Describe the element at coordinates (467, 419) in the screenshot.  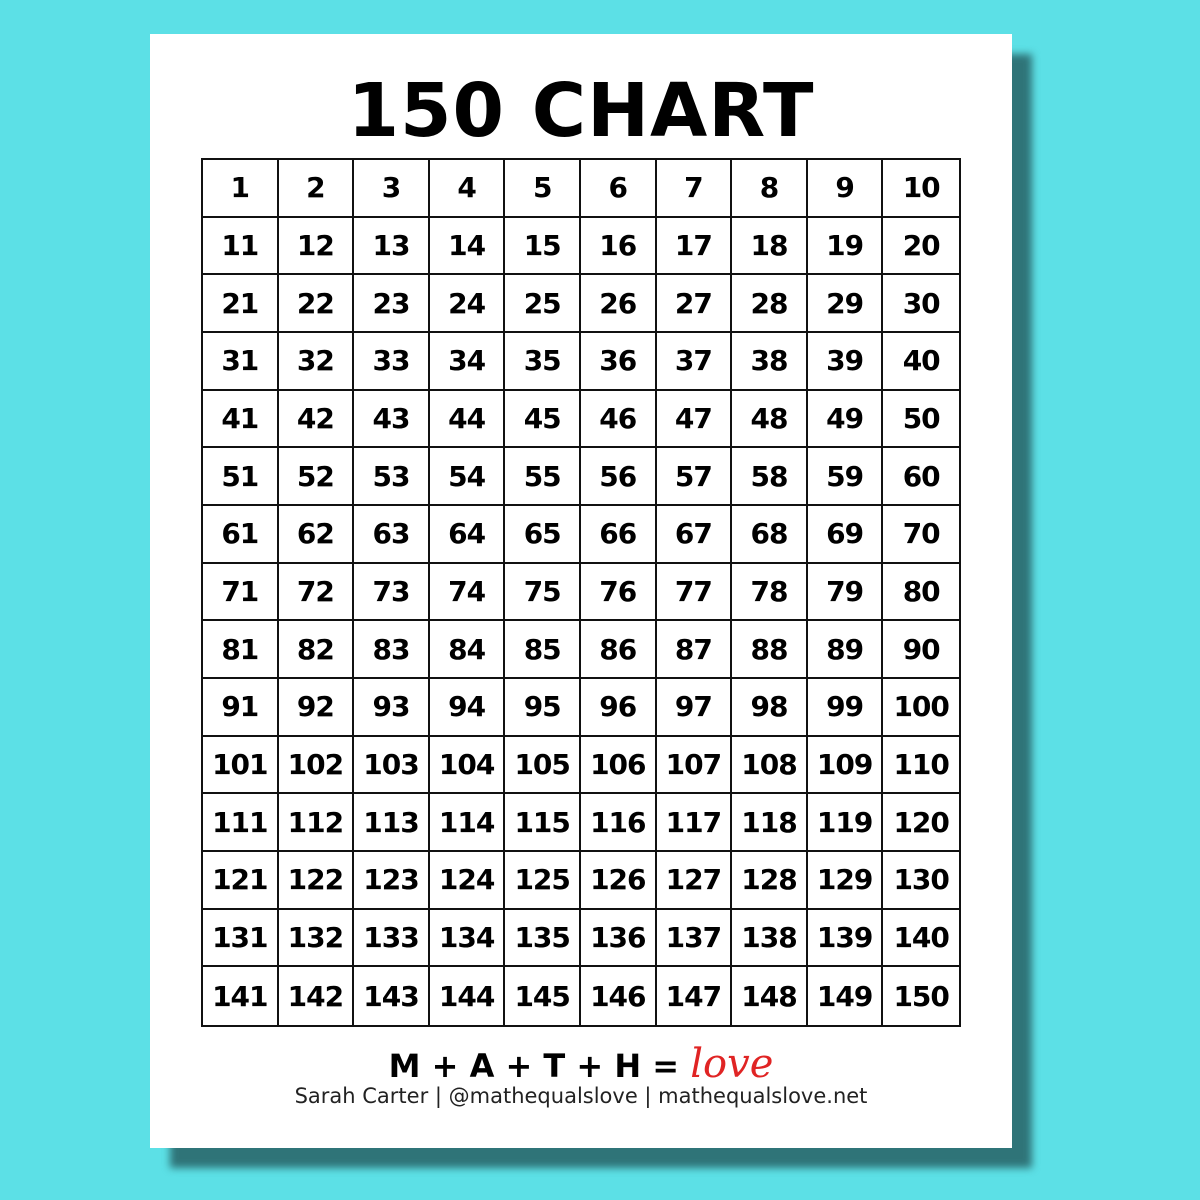
I see `grid-cell: 44` at that location.